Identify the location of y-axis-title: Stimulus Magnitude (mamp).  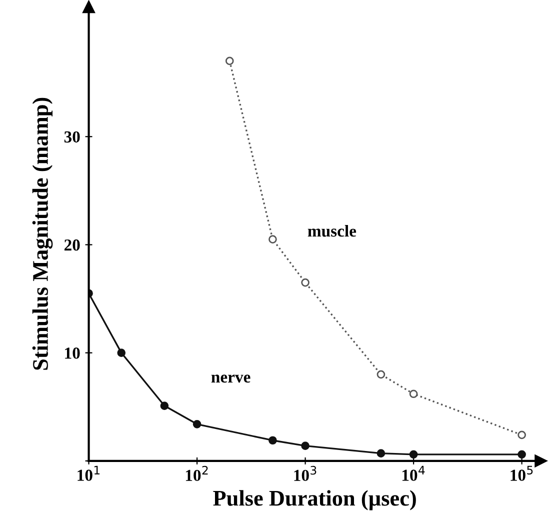
(42, 234).